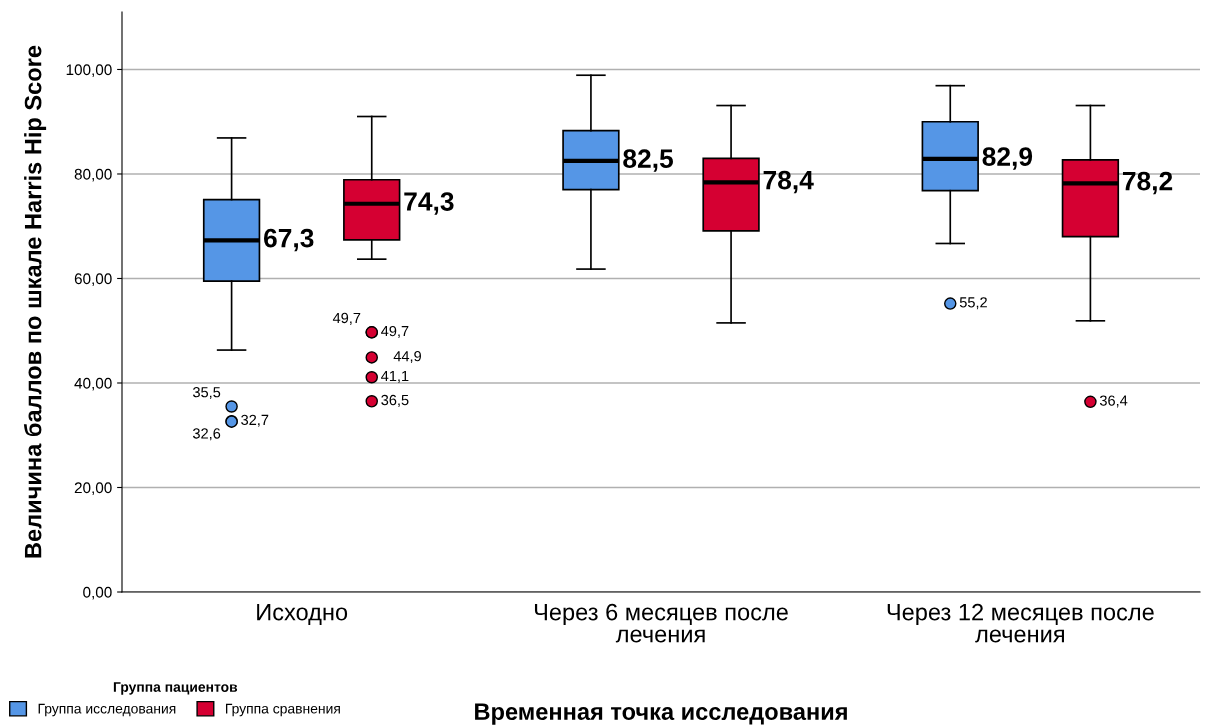 The height and width of the screenshot is (726, 1207). I want to click on y-tick-label: 100,00, so click(89, 70).